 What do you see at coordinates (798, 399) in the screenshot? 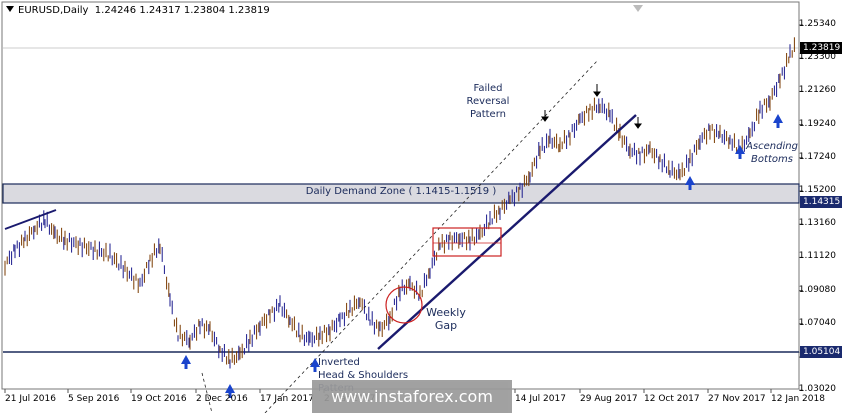
I see `time-tick-label: 12 Jan 2018` at bounding box center [798, 399].